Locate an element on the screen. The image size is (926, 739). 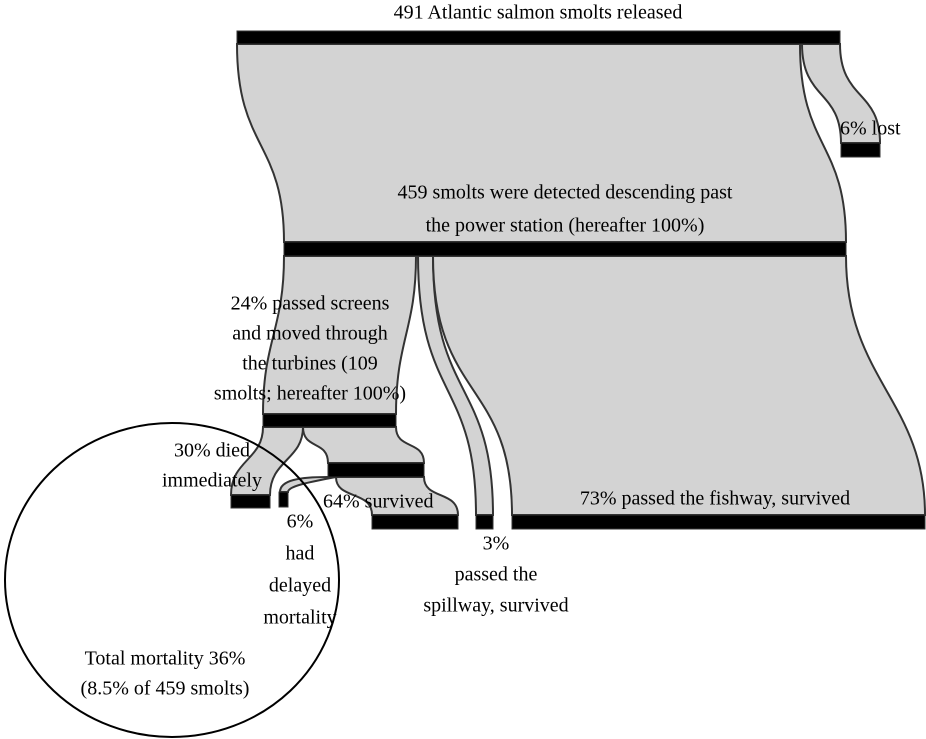
node-label: (8.5% of 459 smolts) is located at coordinates (165, 689).